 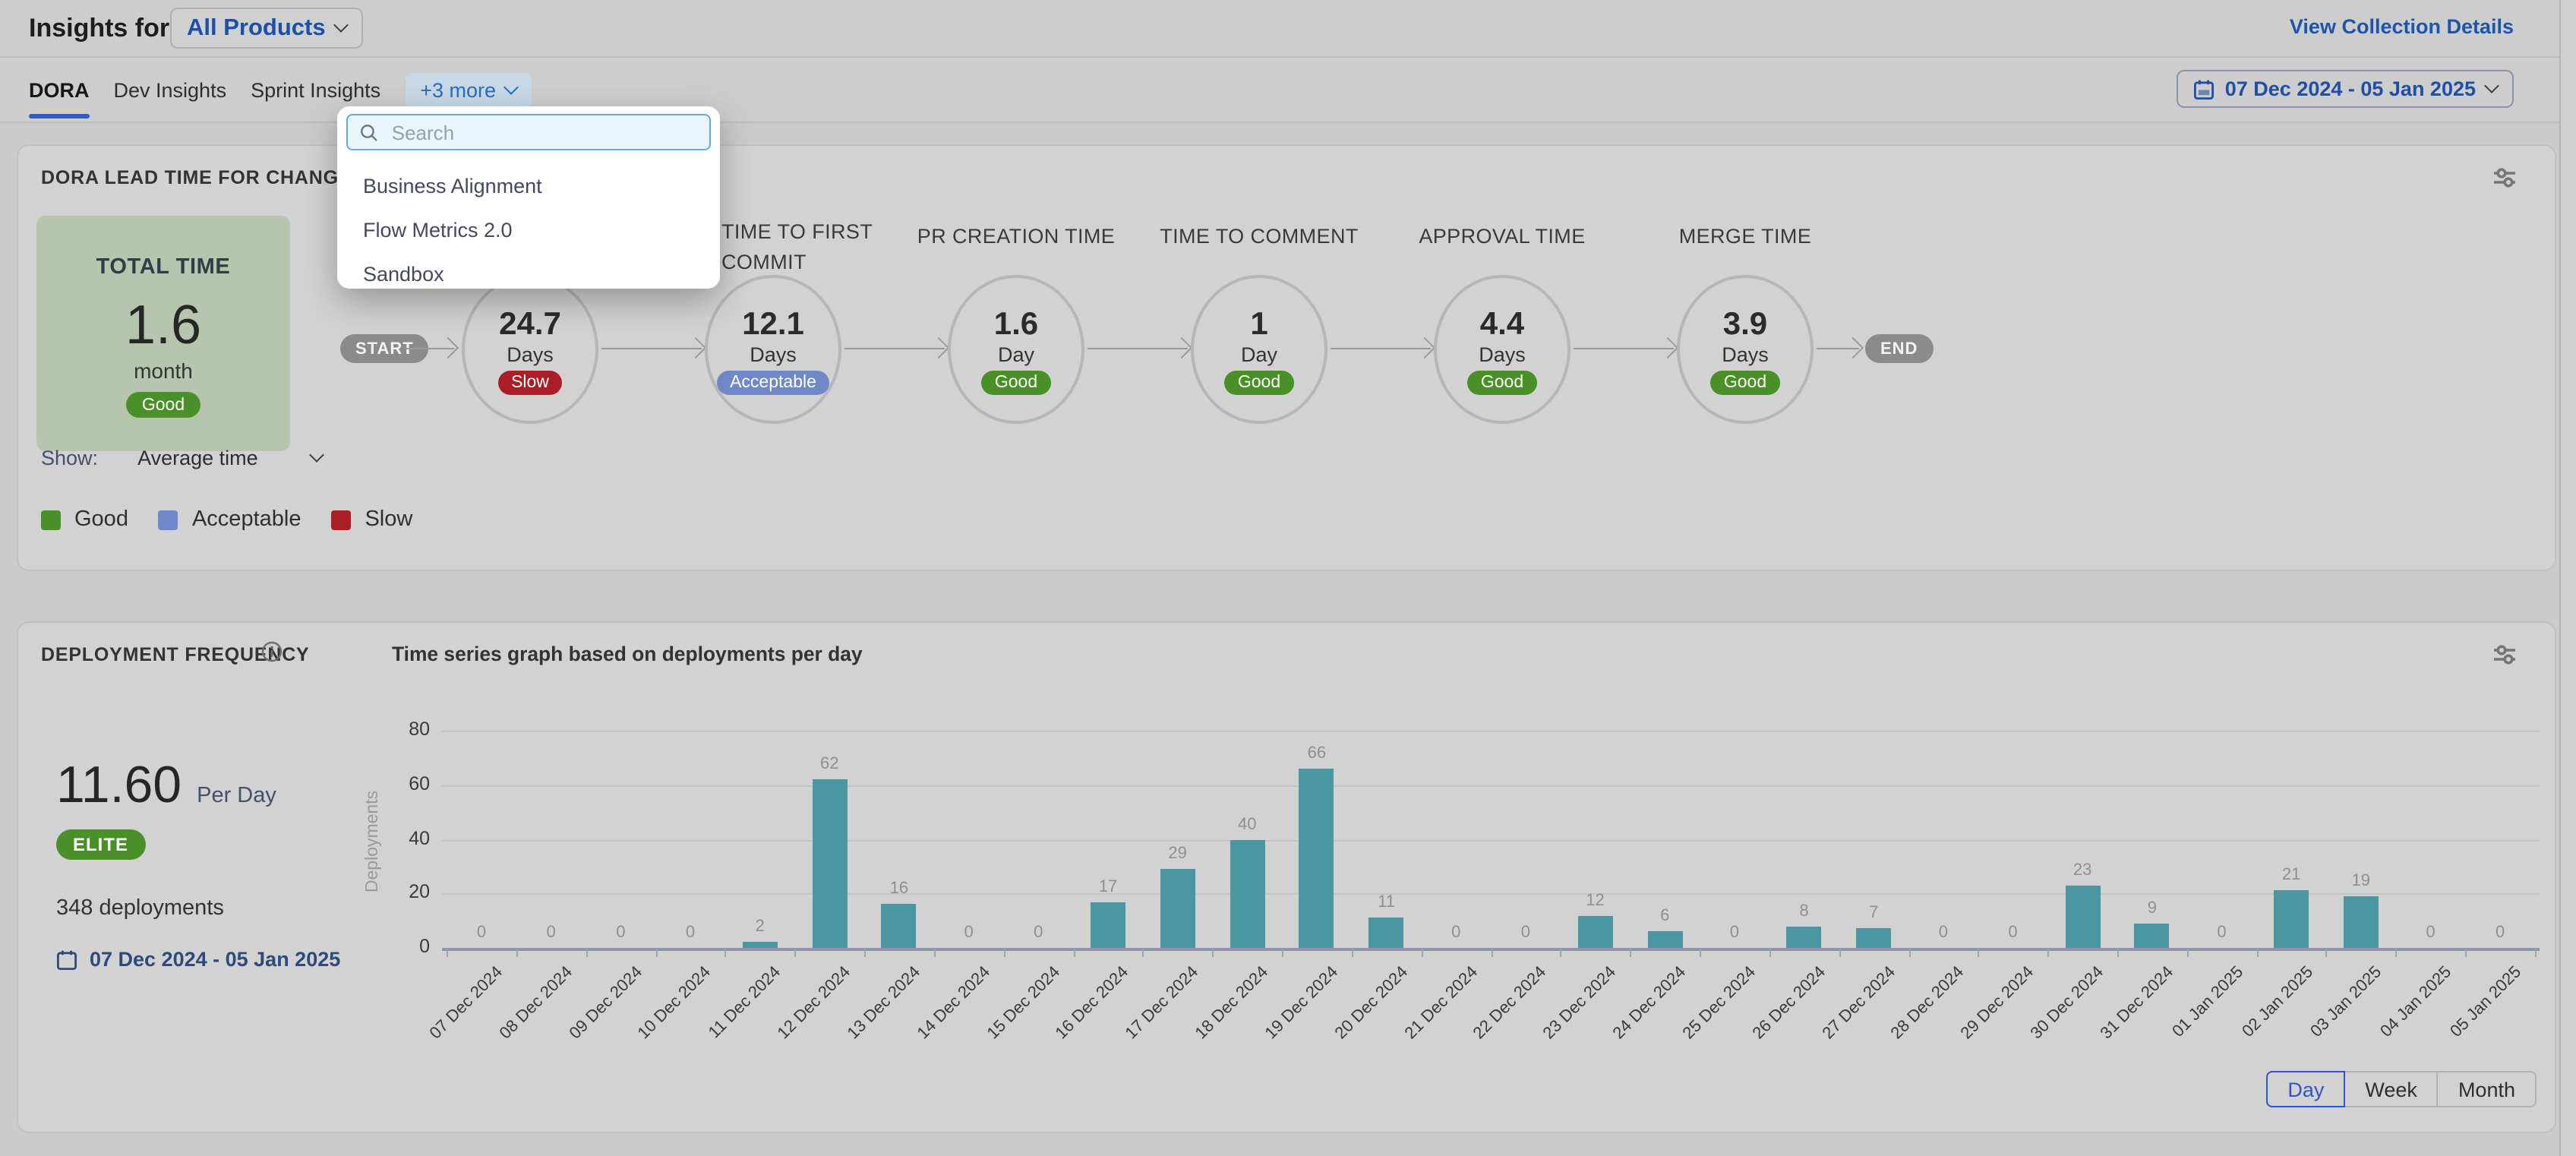 I want to click on bar-value-label: 40, so click(x=1247, y=824).